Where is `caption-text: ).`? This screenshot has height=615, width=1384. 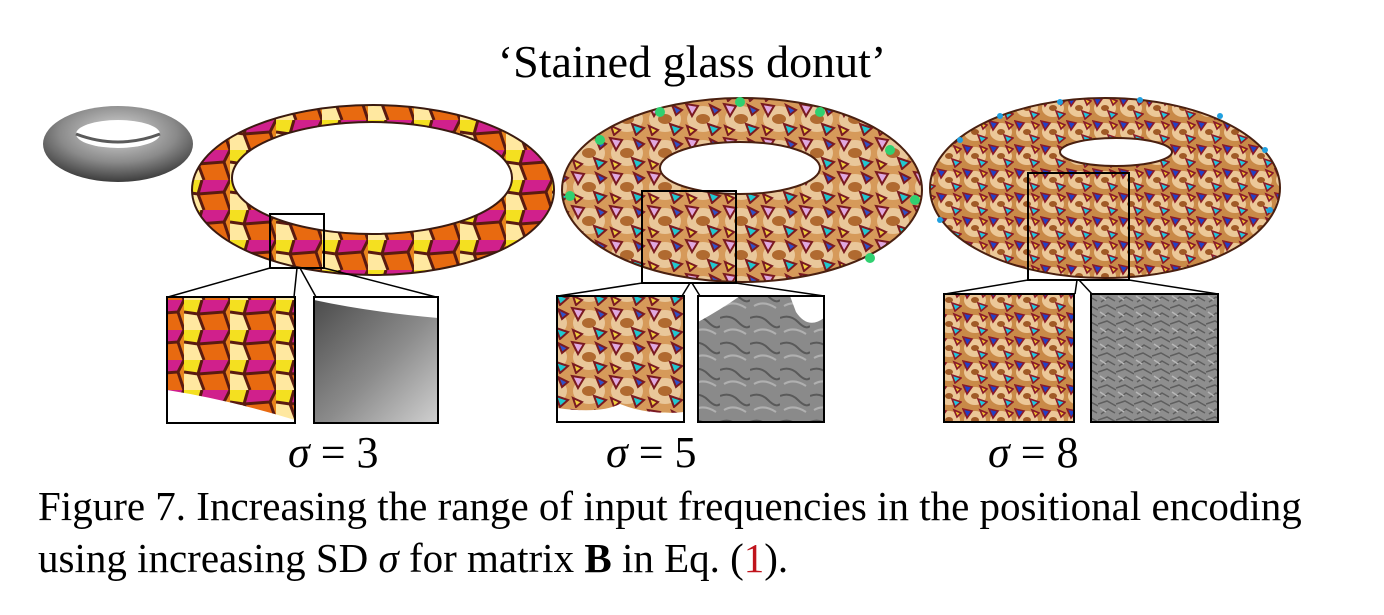 caption-text: ). is located at coordinates (776, 558).